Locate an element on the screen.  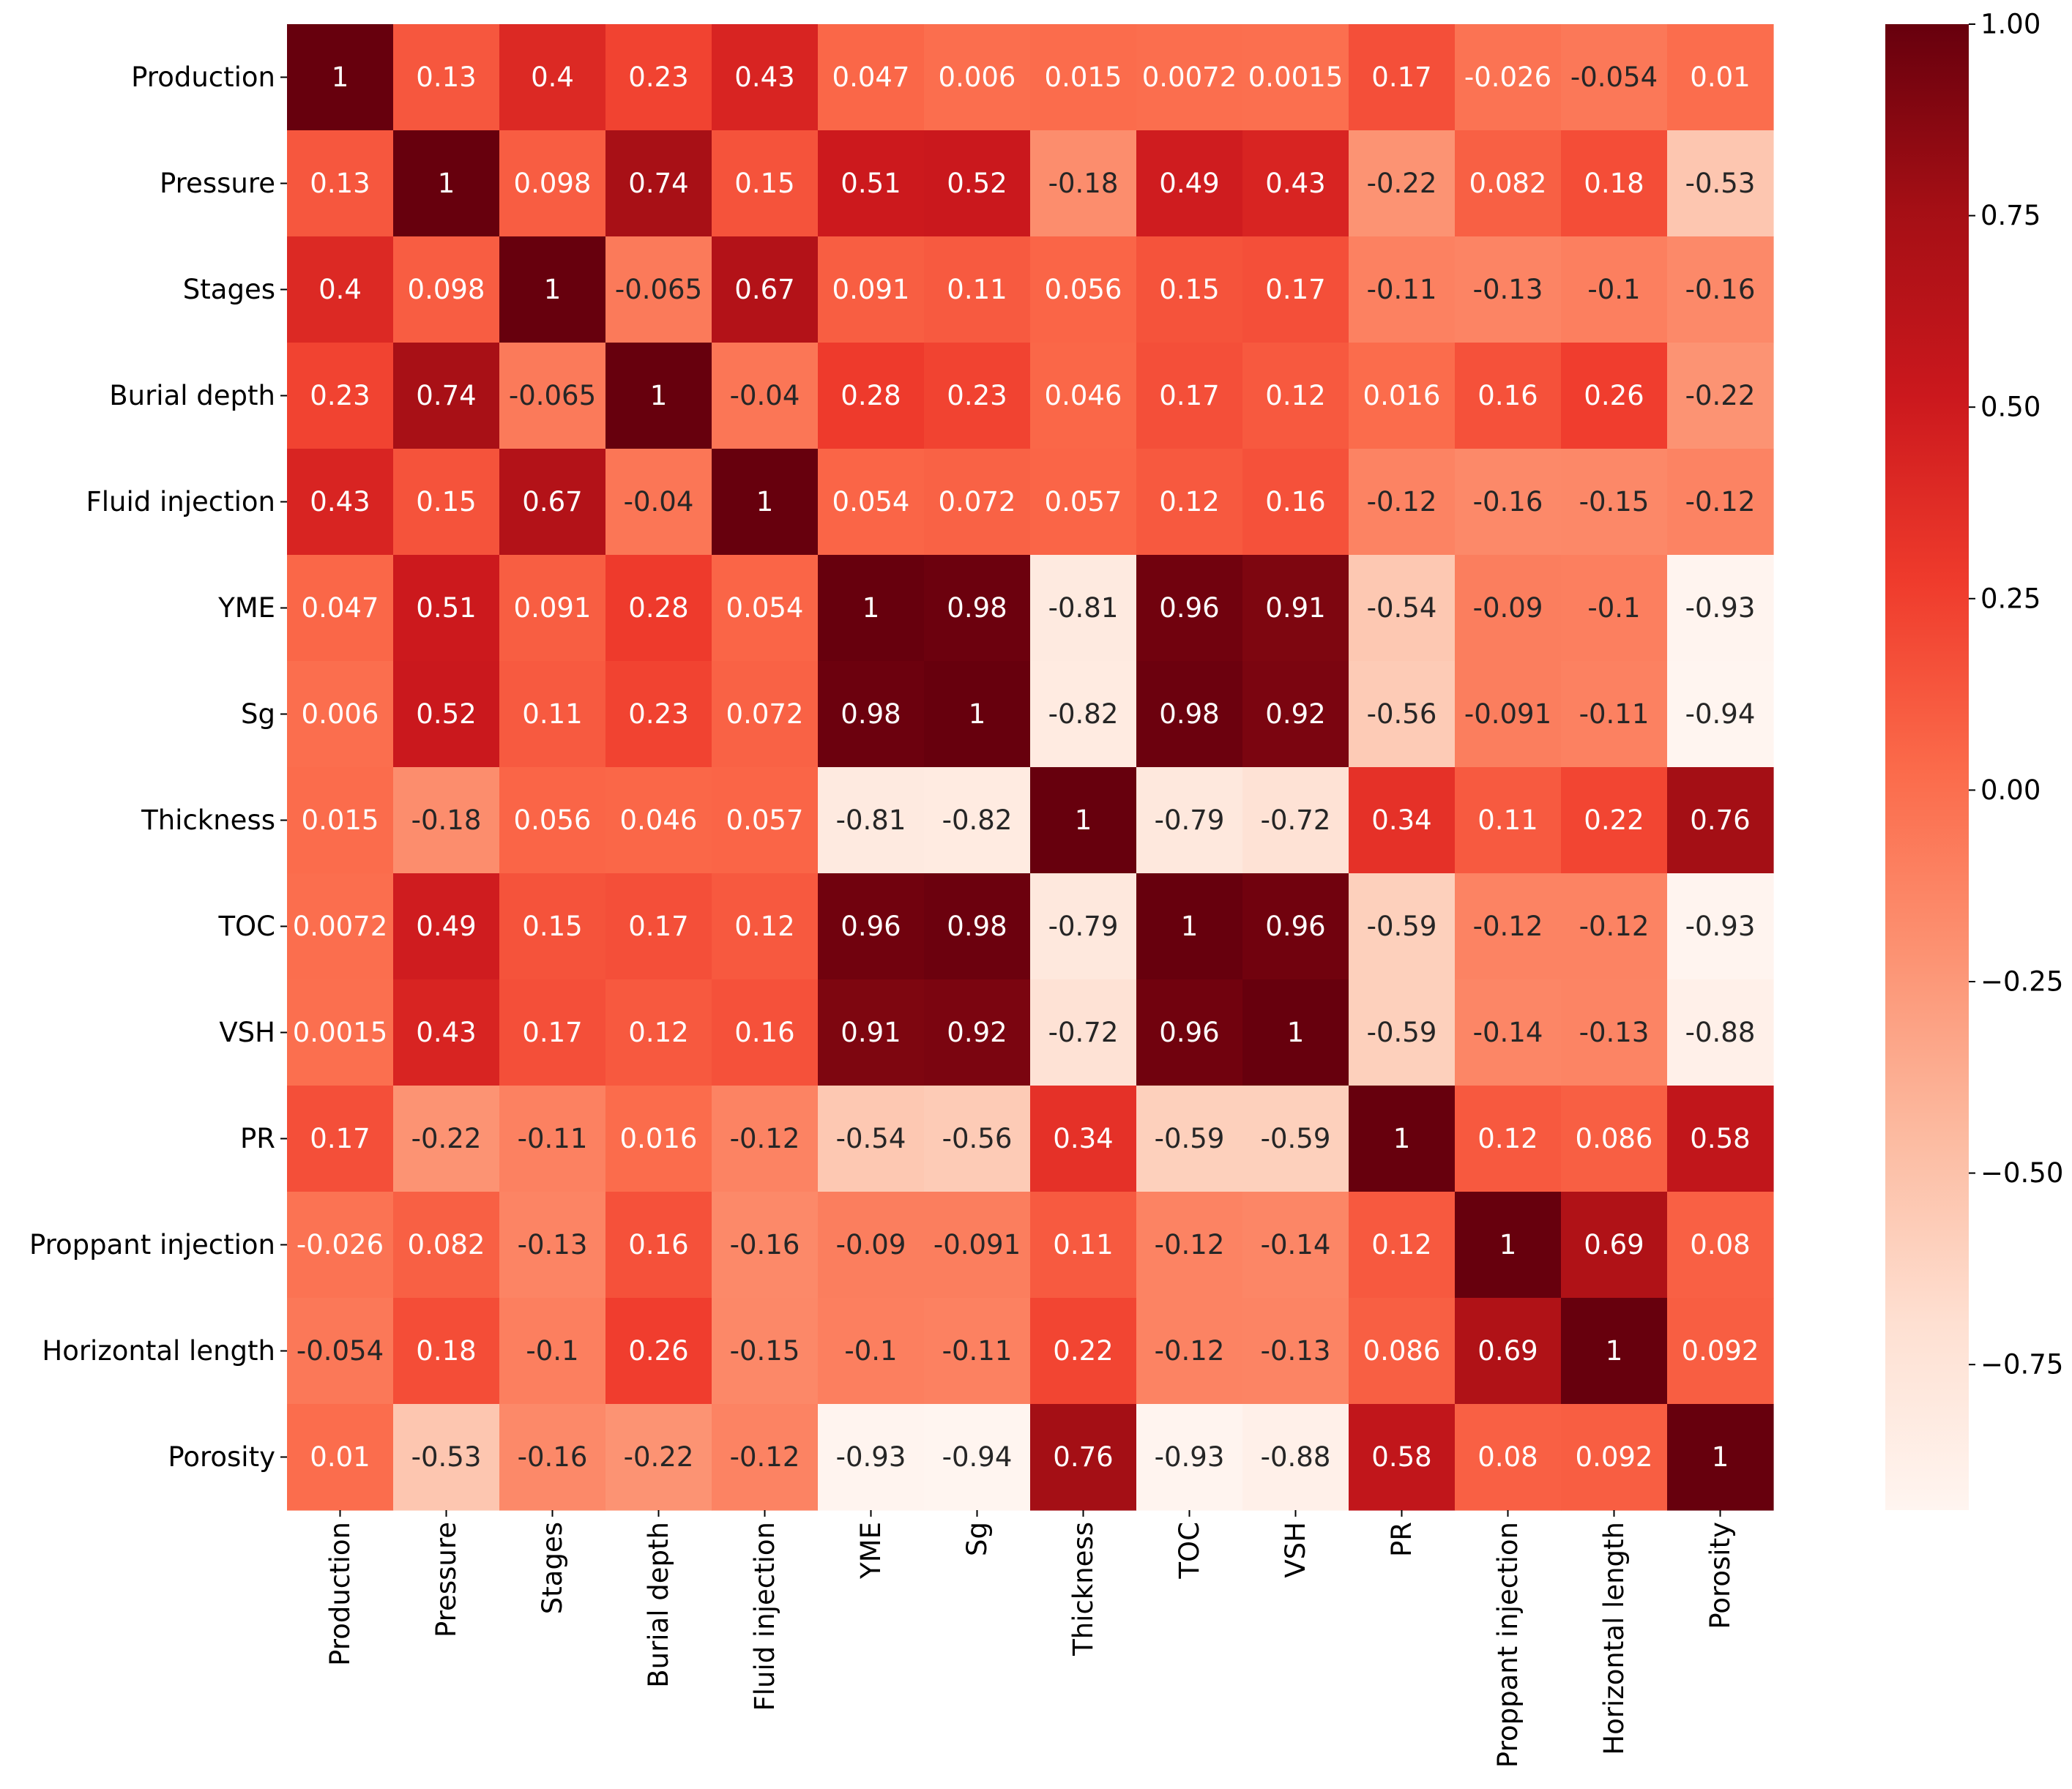
cell-value-label: 0.0072 is located at coordinates (340, 927).